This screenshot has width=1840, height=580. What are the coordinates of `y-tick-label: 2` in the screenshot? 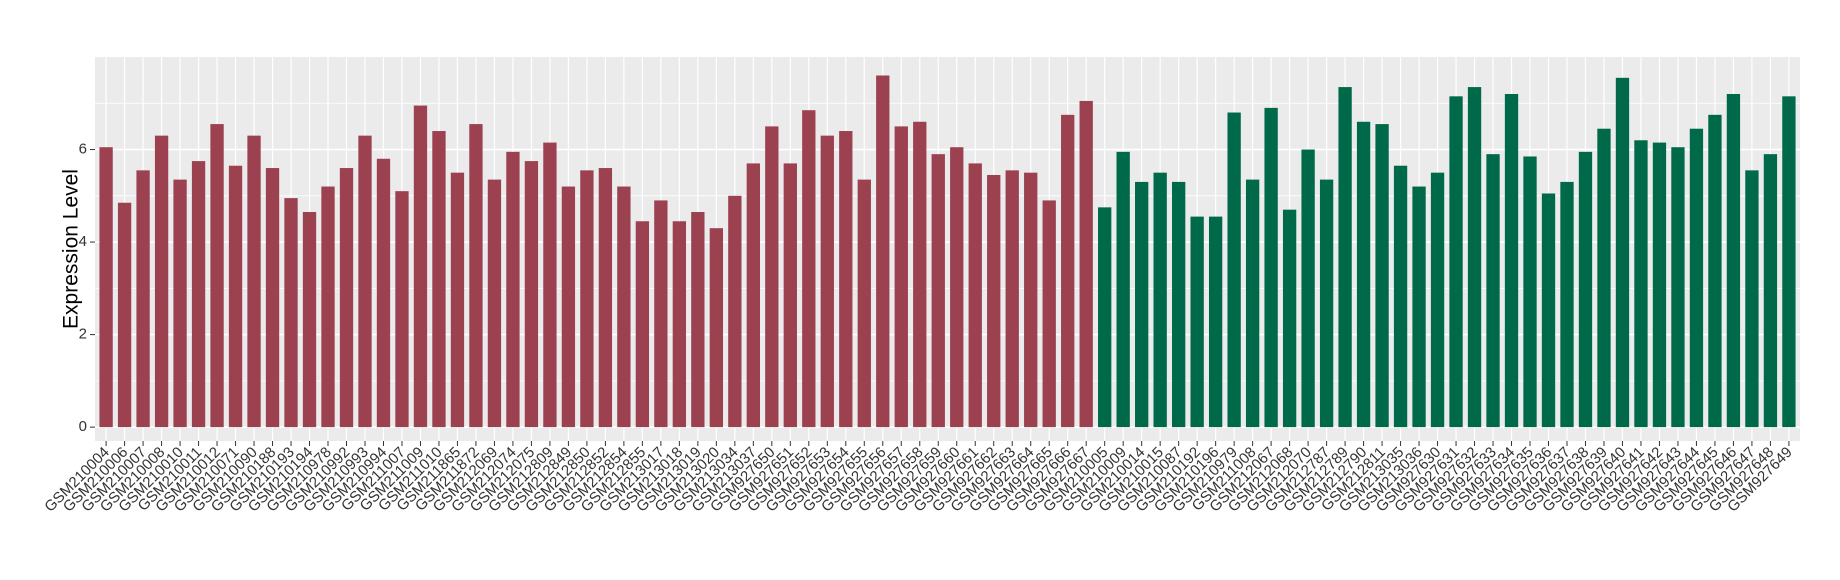 It's located at (83, 334).